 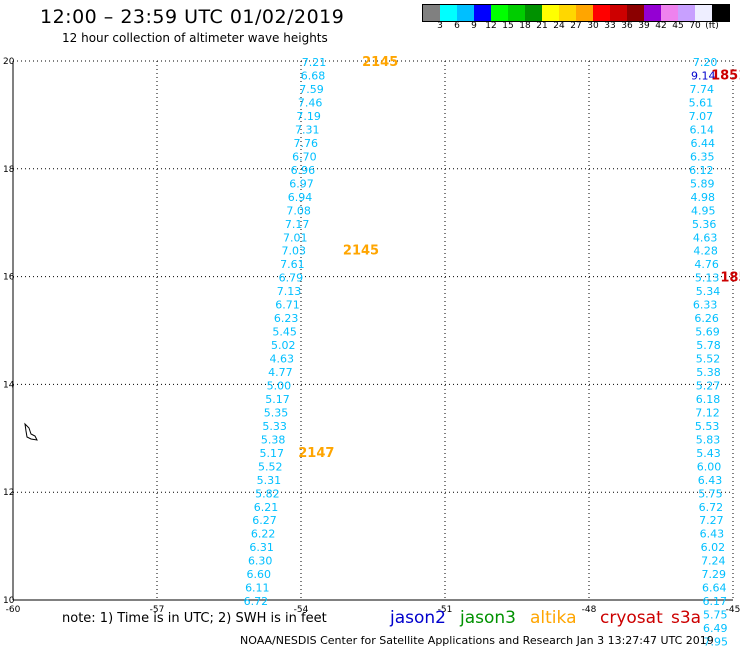 What do you see at coordinates (708, 345) in the screenshot?
I see `wave-height-label: 5.78` at bounding box center [708, 345].